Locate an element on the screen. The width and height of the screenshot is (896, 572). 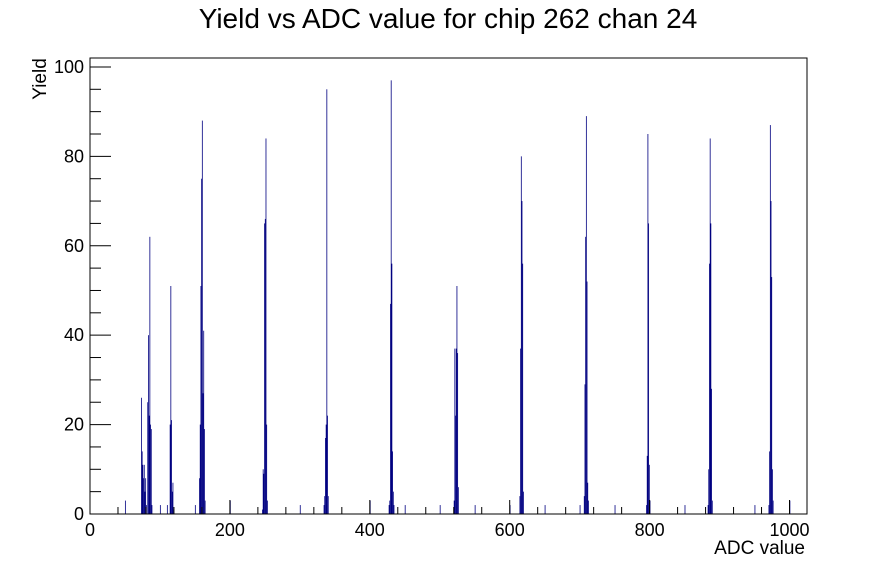
x-tick-label: 400 is located at coordinates (370, 530).